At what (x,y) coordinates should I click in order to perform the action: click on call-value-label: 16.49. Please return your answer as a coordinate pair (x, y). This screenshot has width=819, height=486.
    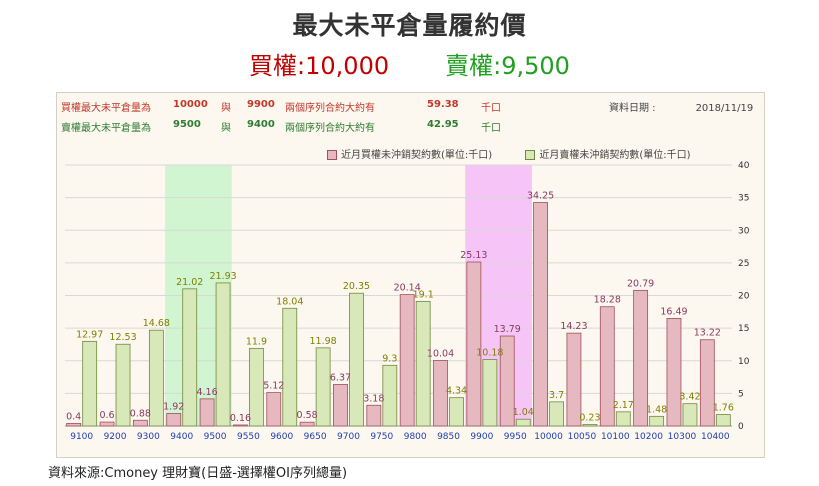
    Looking at the image, I should click on (673, 311).